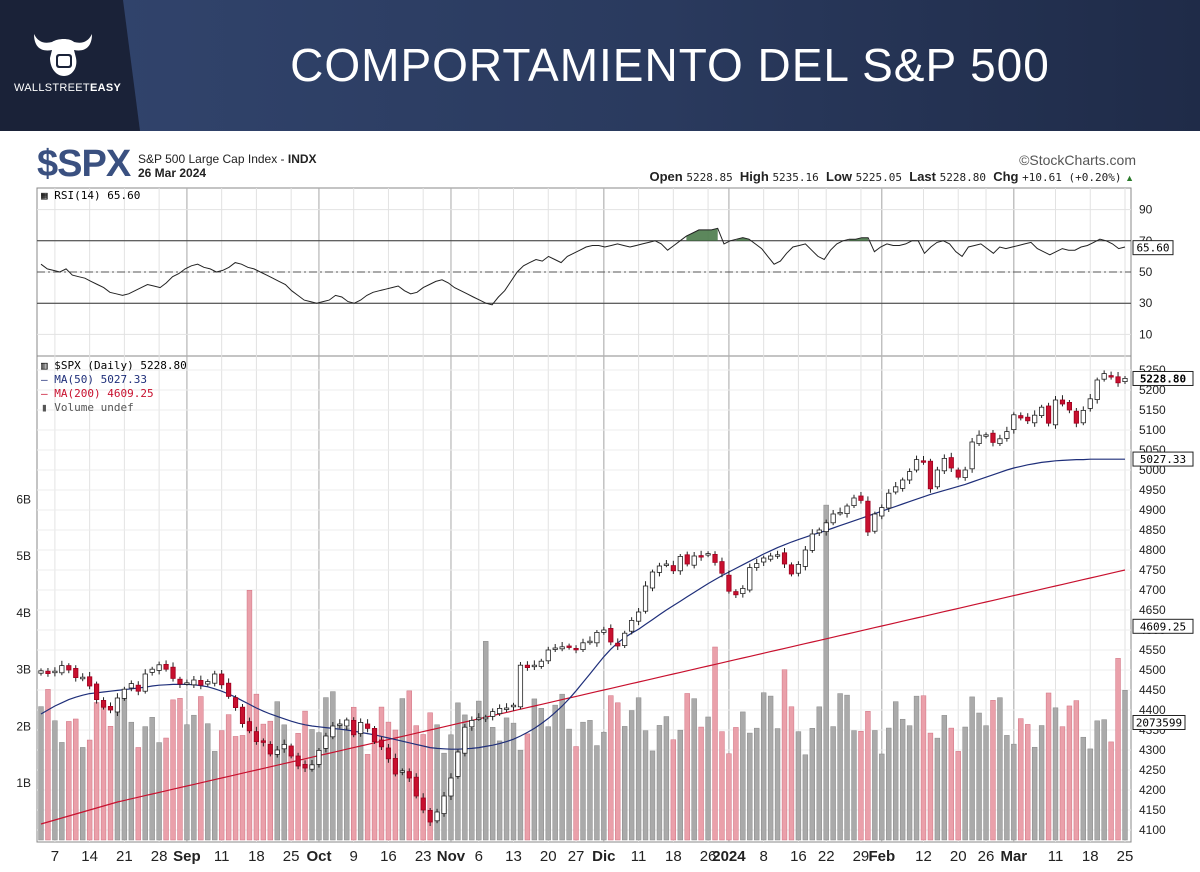 Image resolution: width=1200 pixels, height=872 pixels. I want to click on ma200-badge-box, so click(1163, 626).